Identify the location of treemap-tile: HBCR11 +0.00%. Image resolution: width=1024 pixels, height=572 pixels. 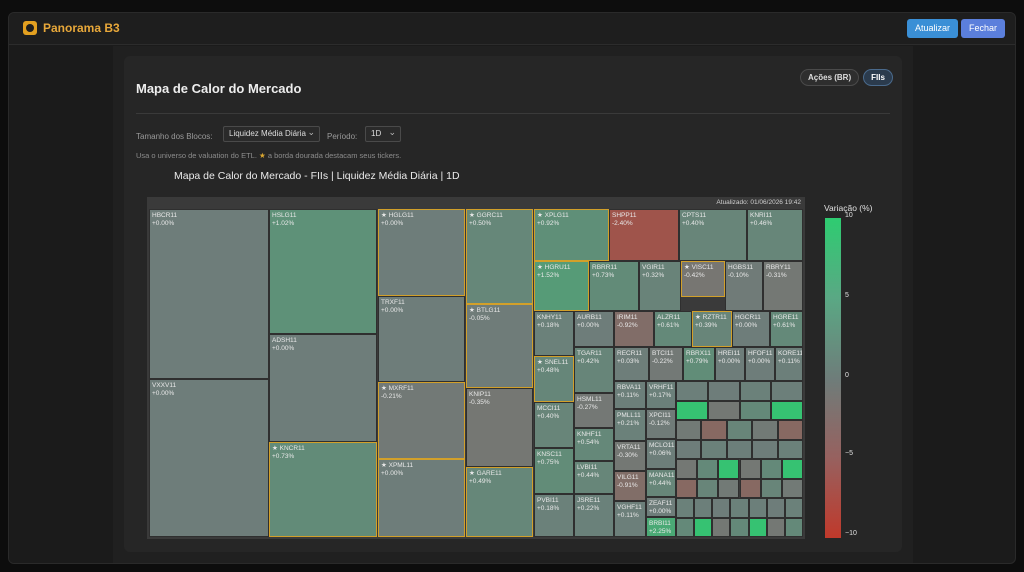
(209, 294).